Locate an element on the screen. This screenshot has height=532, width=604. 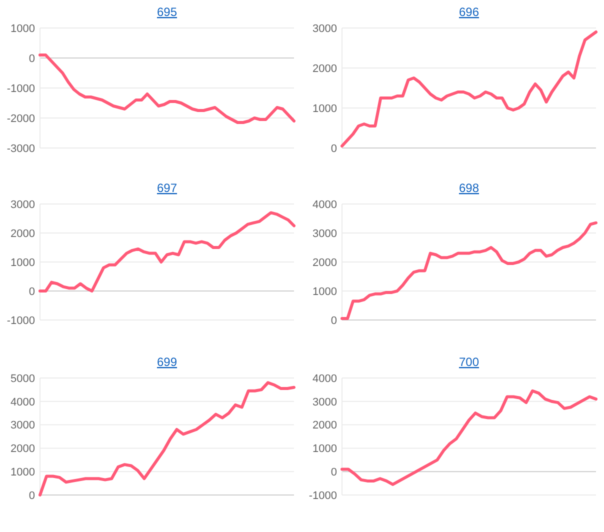
chart-title: 698 is located at coordinates (469, 188).